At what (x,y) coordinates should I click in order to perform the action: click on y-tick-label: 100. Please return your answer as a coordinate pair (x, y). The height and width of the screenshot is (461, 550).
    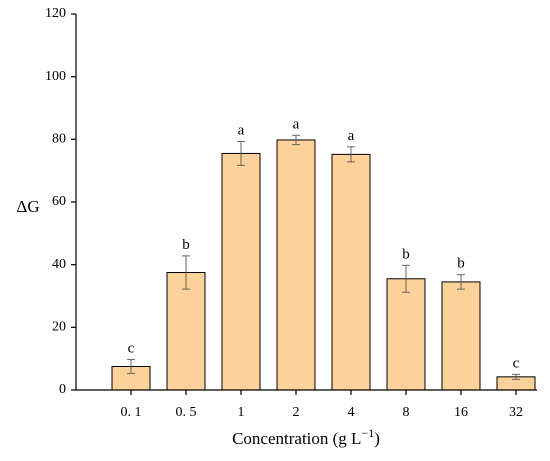
    Looking at the image, I should click on (55, 76).